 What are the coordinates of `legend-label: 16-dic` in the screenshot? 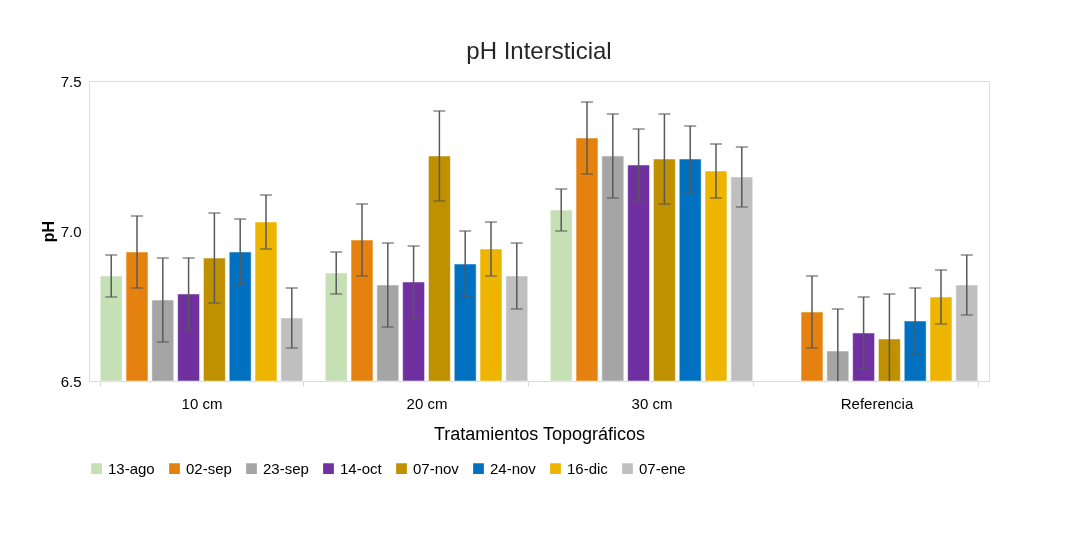 It's located at (588, 468).